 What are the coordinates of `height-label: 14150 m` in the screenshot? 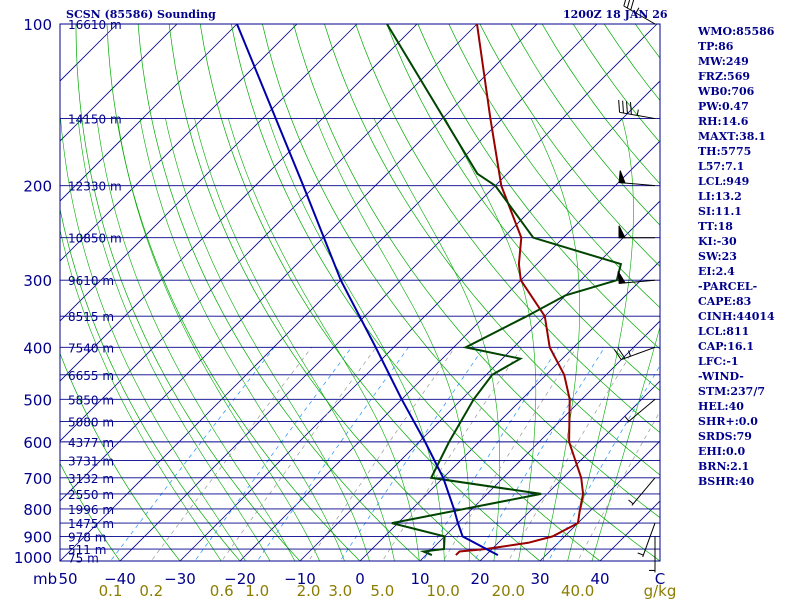 It's located at (95, 120).